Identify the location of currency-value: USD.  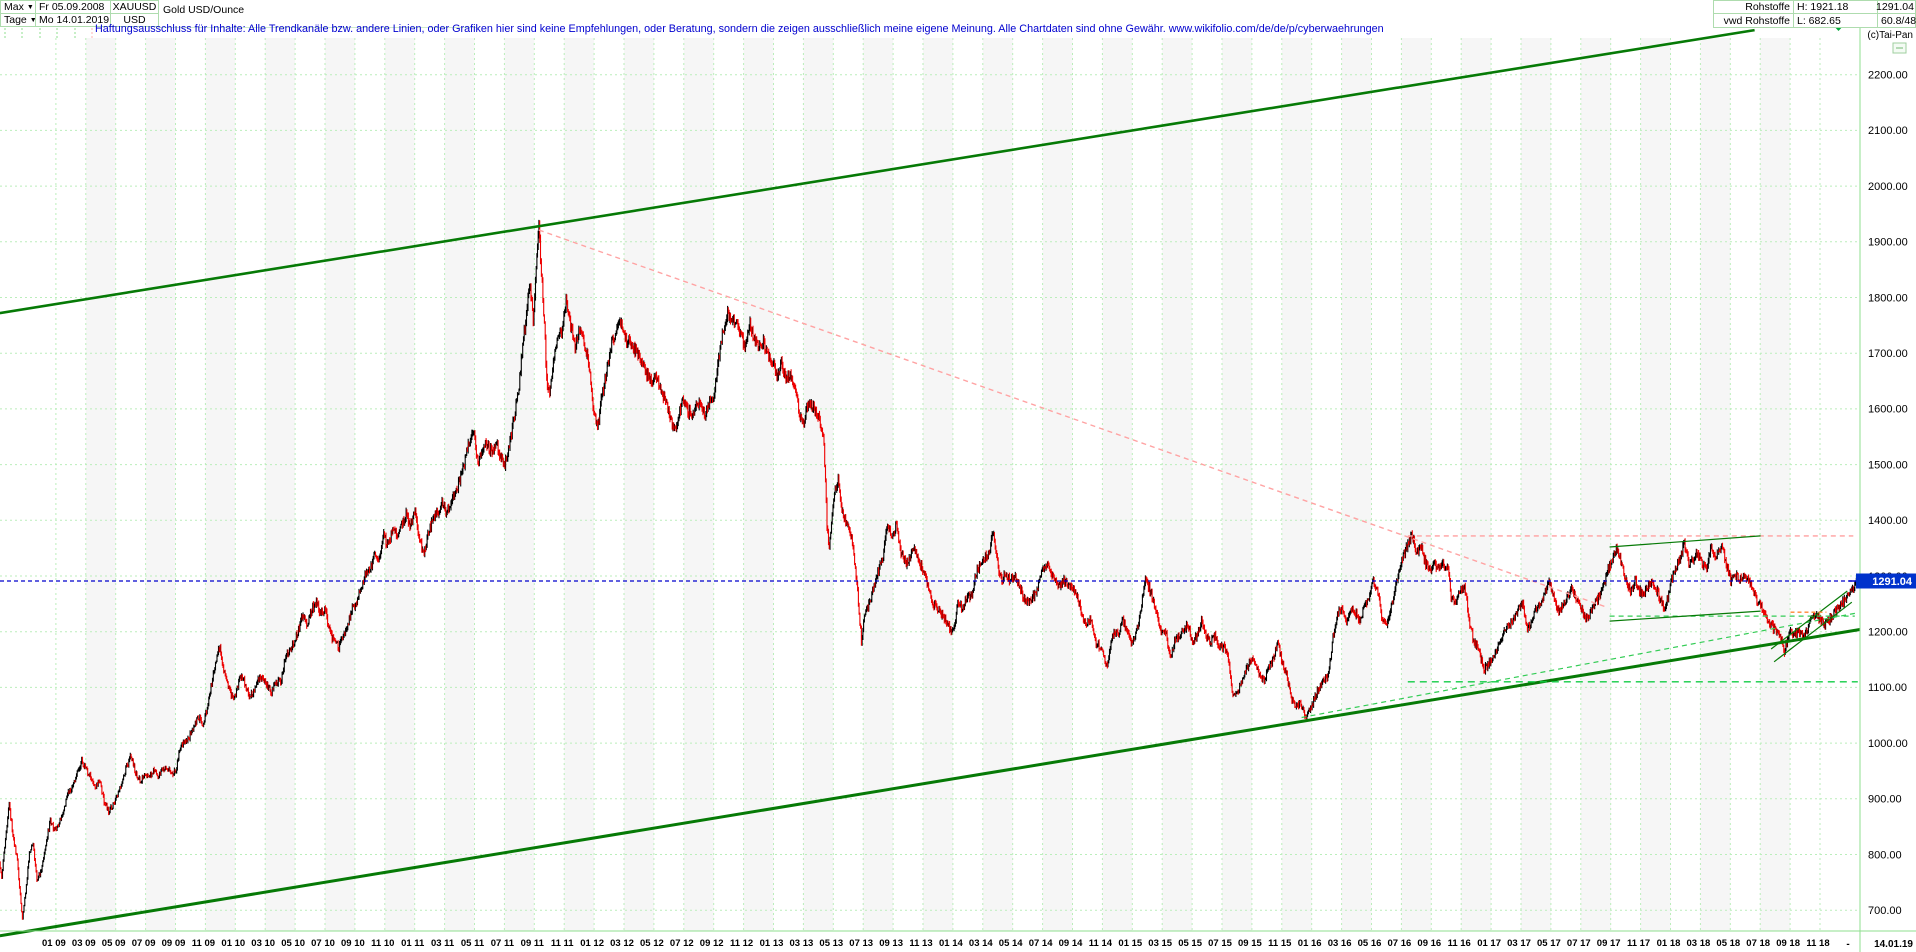
(134, 20).